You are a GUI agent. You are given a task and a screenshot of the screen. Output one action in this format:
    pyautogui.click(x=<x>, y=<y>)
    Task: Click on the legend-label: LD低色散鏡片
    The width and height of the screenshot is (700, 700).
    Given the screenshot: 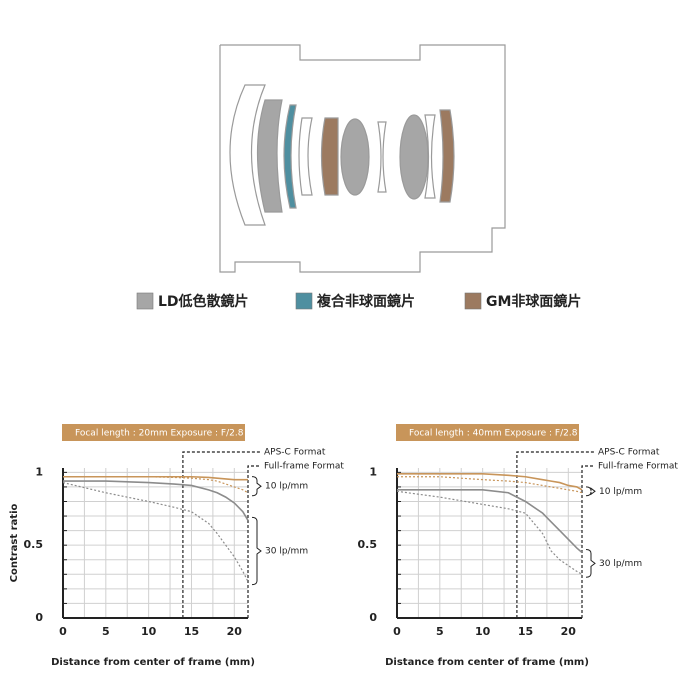 What is the action you would take?
    pyautogui.click(x=203, y=301)
    